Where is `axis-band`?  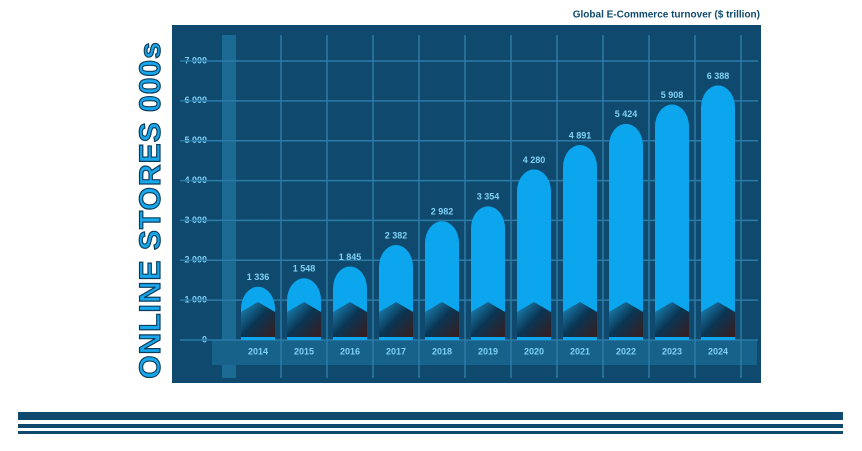 axis-band is located at coordinates (229, 206).